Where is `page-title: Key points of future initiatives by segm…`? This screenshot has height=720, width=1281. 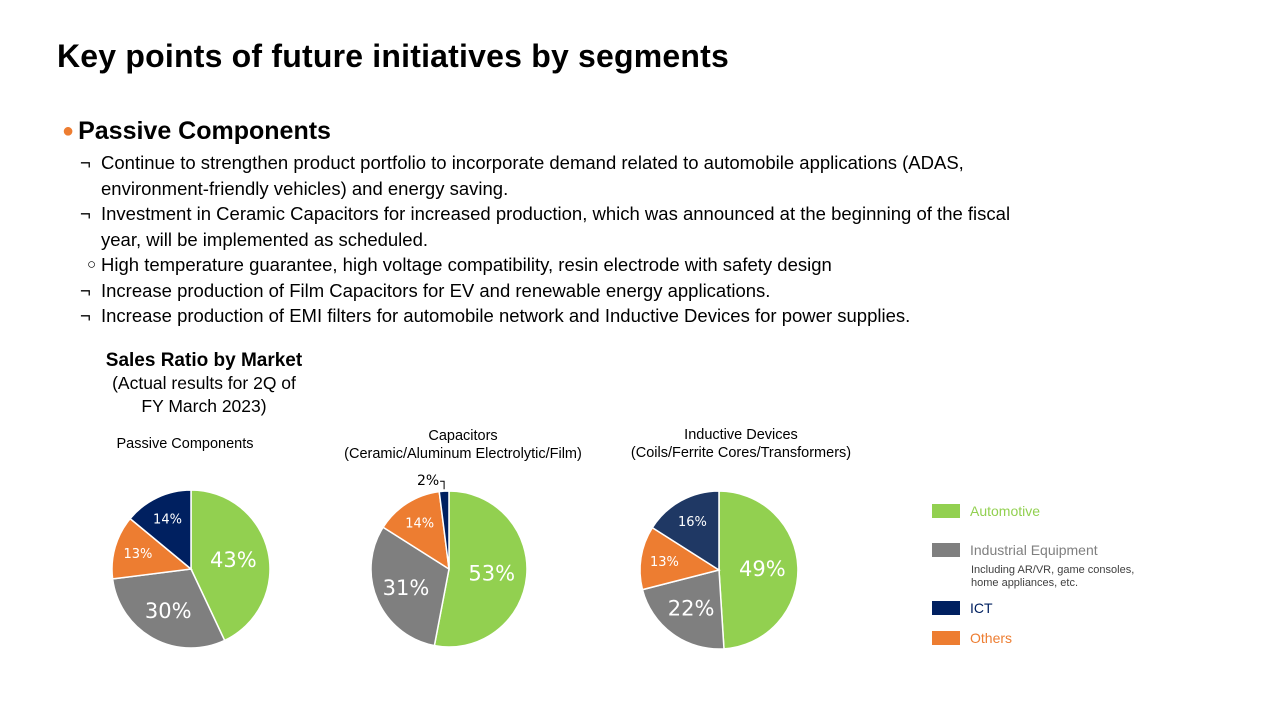
page-title: Key points of future initiatives by segm… is located at coordinates (393, 56).